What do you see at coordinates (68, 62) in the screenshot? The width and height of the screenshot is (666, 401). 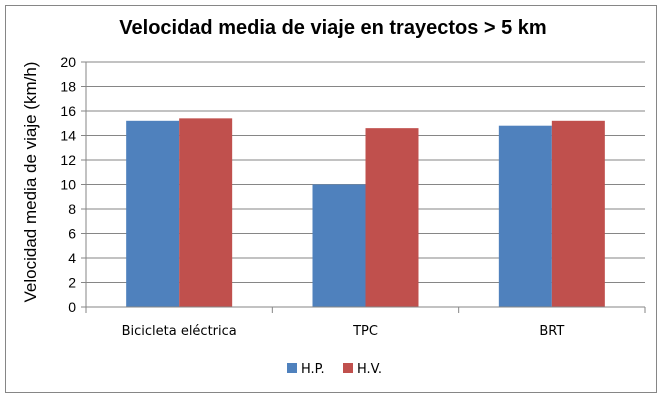 I see `y-tick-label: 20` at bounding box center [68, 62].